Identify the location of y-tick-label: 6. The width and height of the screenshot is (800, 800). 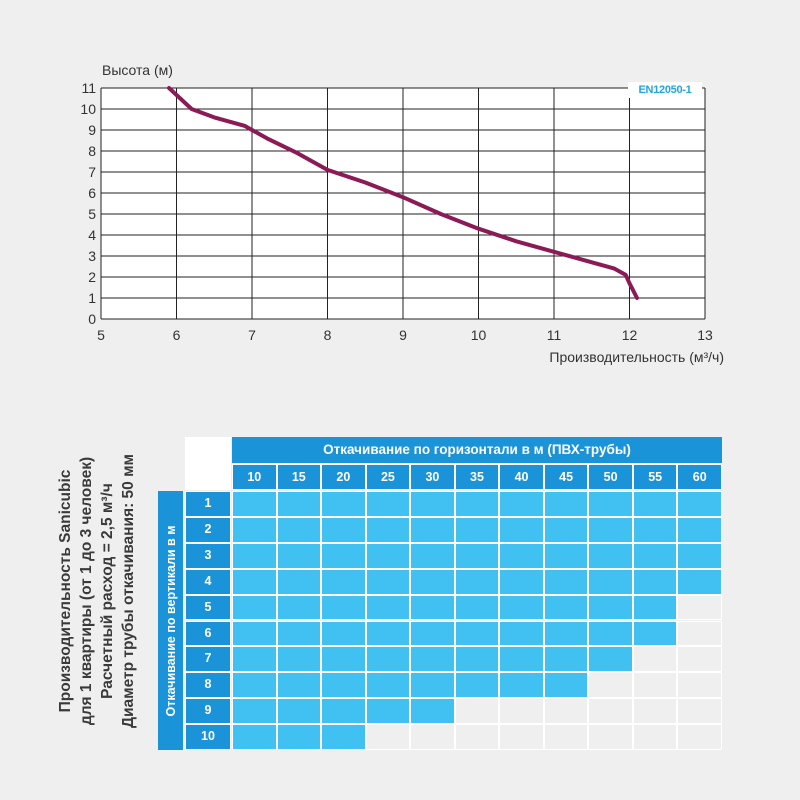
(92, 193).